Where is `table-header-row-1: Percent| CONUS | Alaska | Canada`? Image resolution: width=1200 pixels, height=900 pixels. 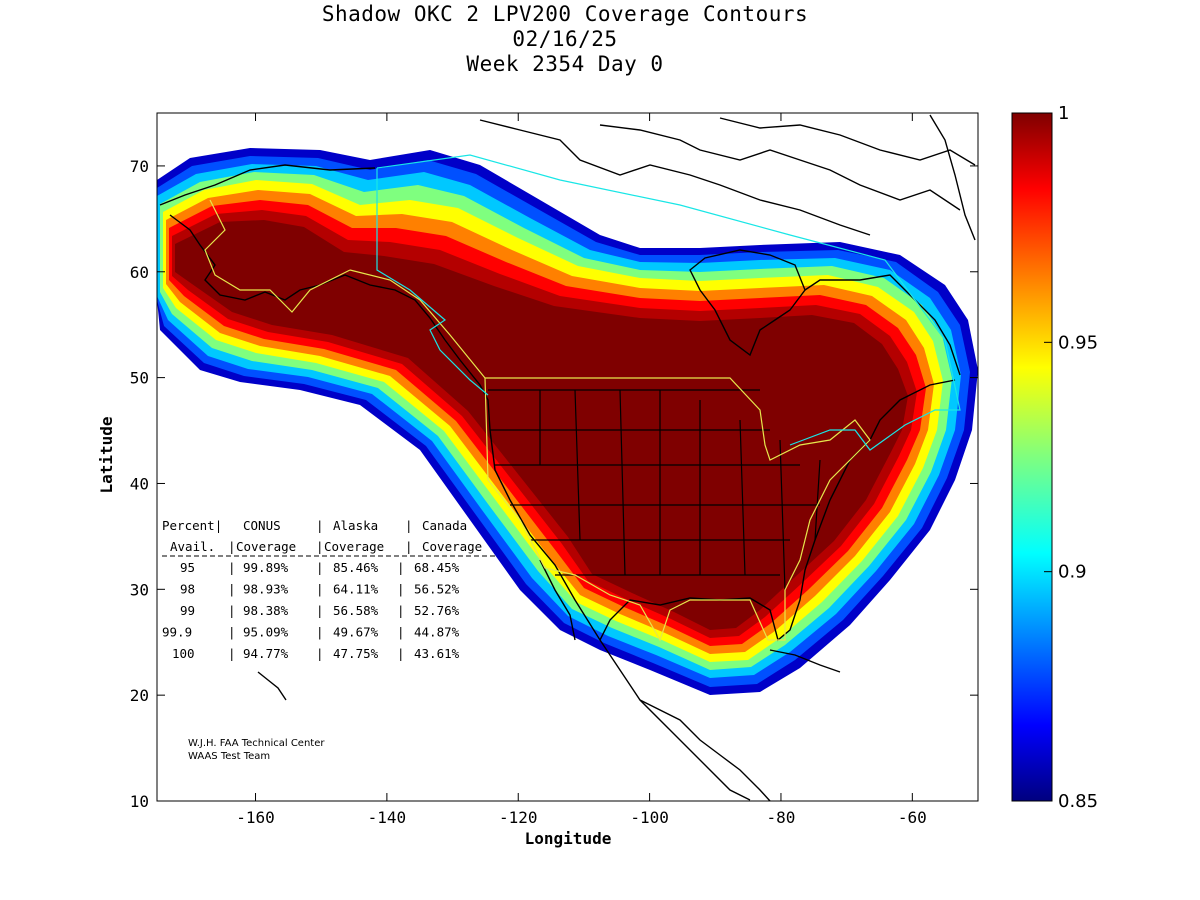
table-header-row-1: Percent| CONUS | Alaska | Canada is located at coordinates (314, 525).